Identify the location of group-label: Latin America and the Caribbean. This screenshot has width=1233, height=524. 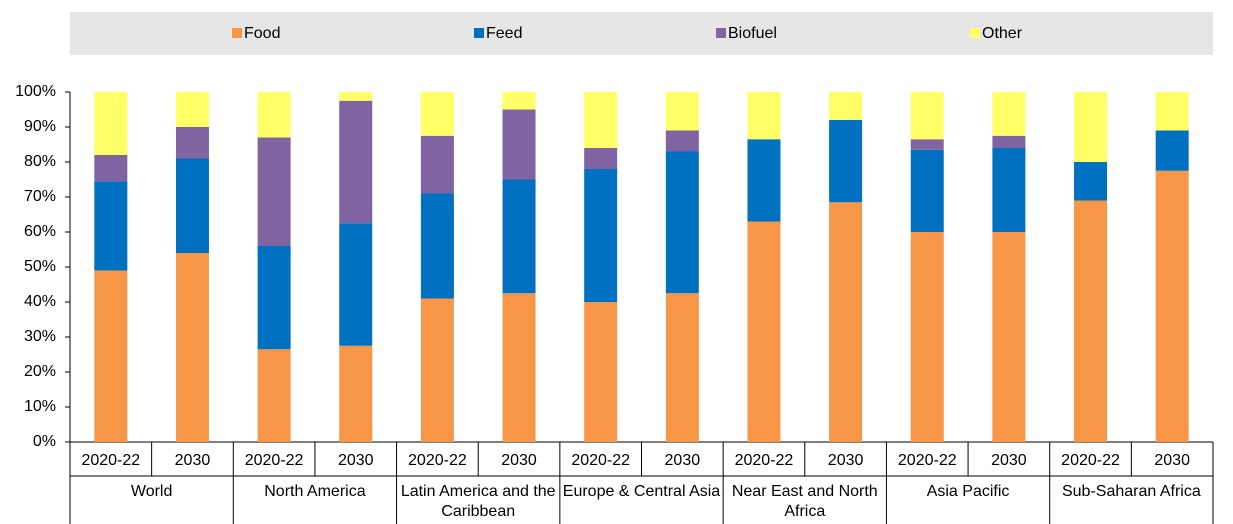
(478, 501).